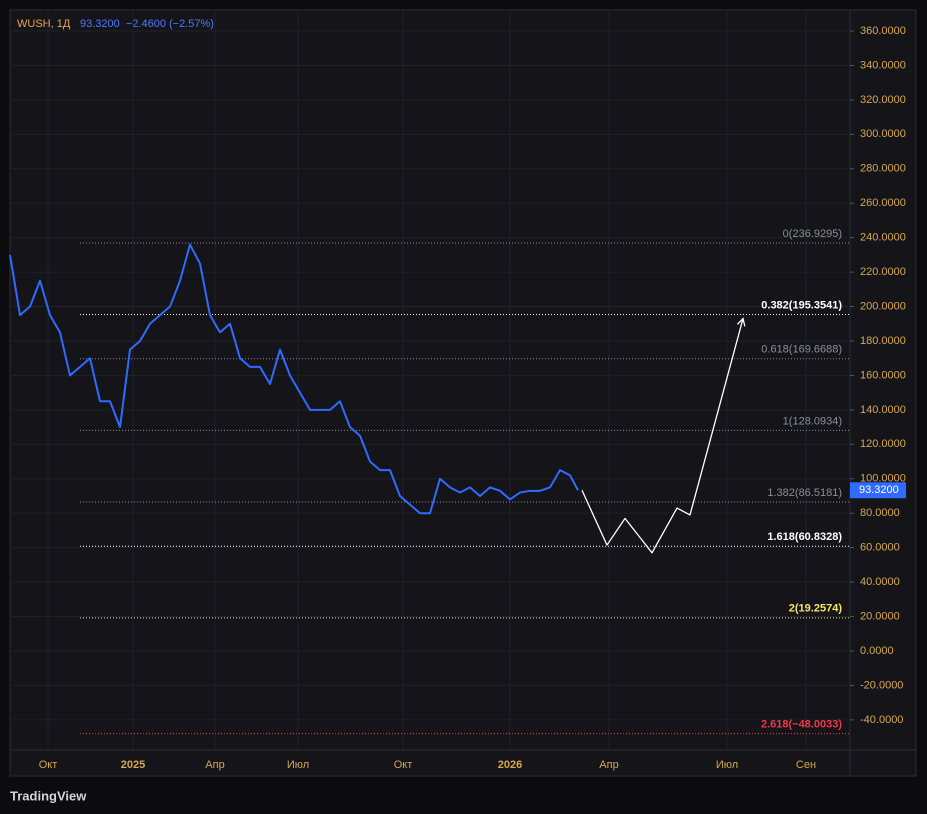 Image resolution: width=927 pixels, height=814 pixels. What do you see at coordinates (883, 238) in the screenshot?
I see `y-tick-label: 240.0000` at bounding box center [883, 238].